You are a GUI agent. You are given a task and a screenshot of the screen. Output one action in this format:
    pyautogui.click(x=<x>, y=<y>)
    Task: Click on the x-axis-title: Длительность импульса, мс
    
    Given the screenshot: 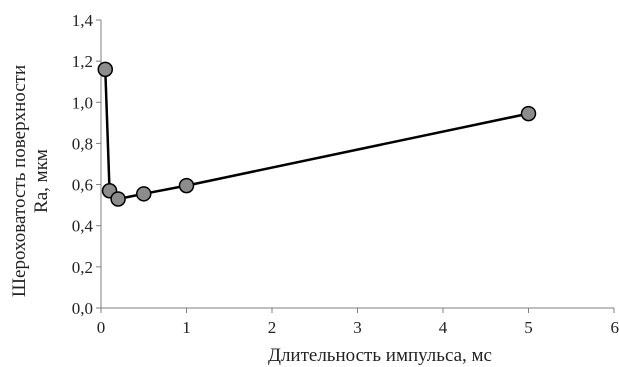 What is the action you would take?
    pyautogui.click(x=380, y=355)
    